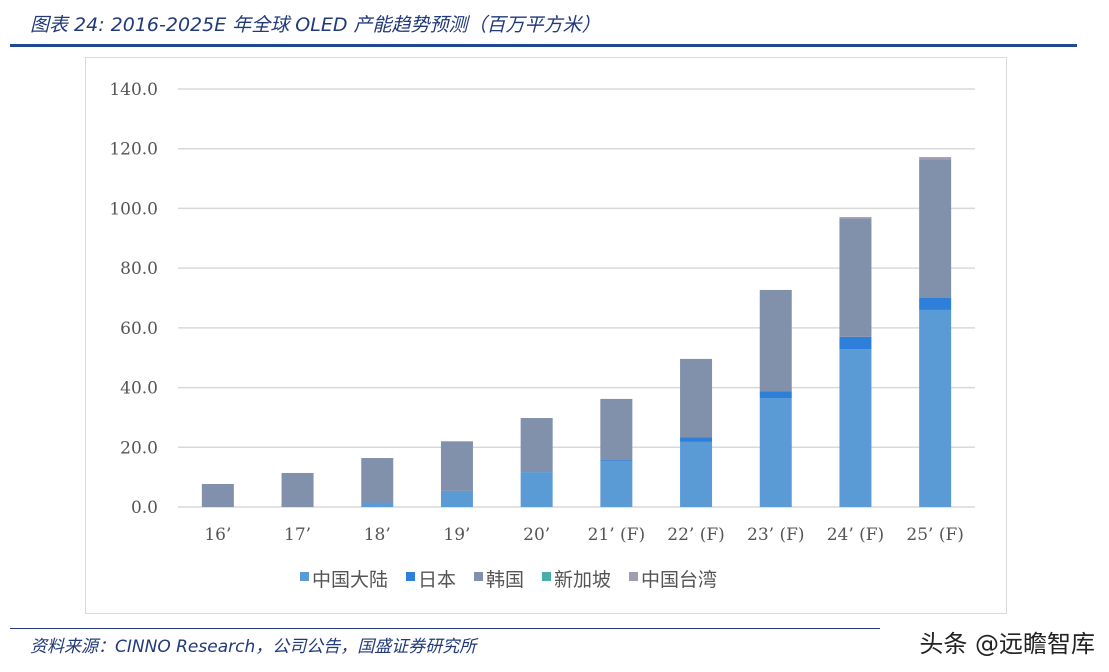  I want to click on x-tick-label: 23’ (F), so click(776, 535).